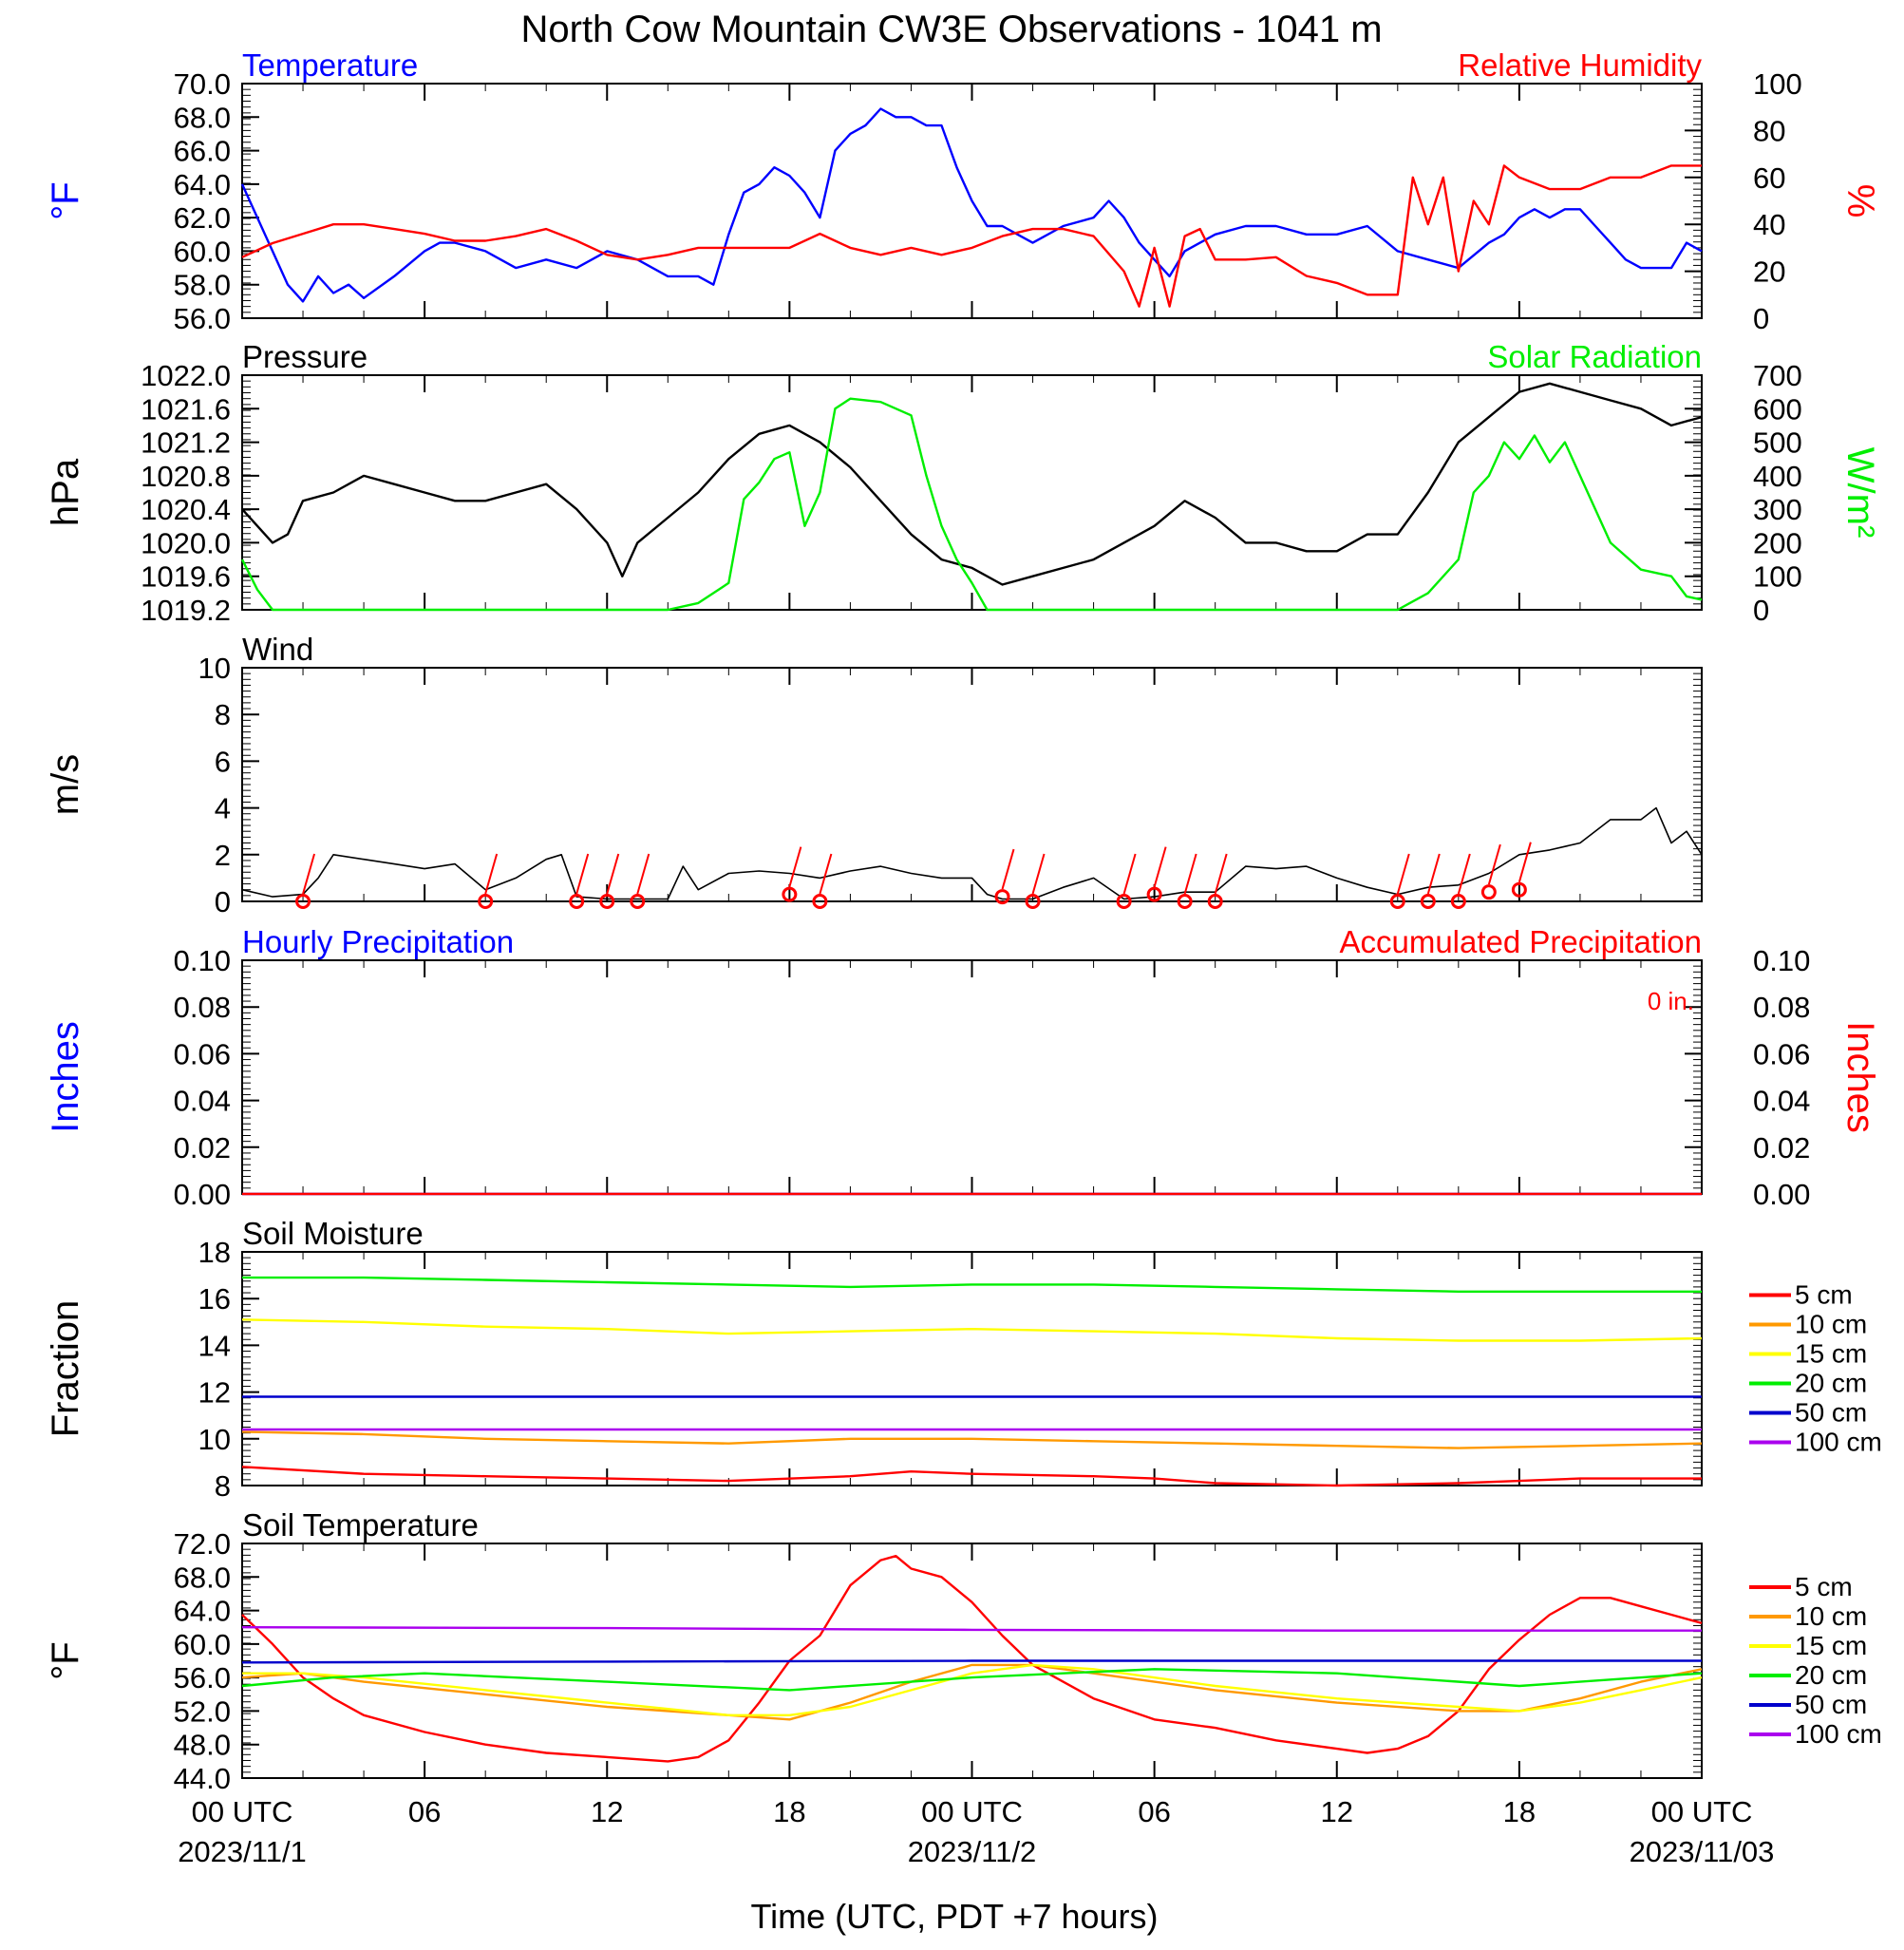 Image resolution: width=1904 pixels, height=1950 pixels. Describe the element at coordinates (1831, 1675) in the screenshot. I see `legend-label: 20 cm` at that location.